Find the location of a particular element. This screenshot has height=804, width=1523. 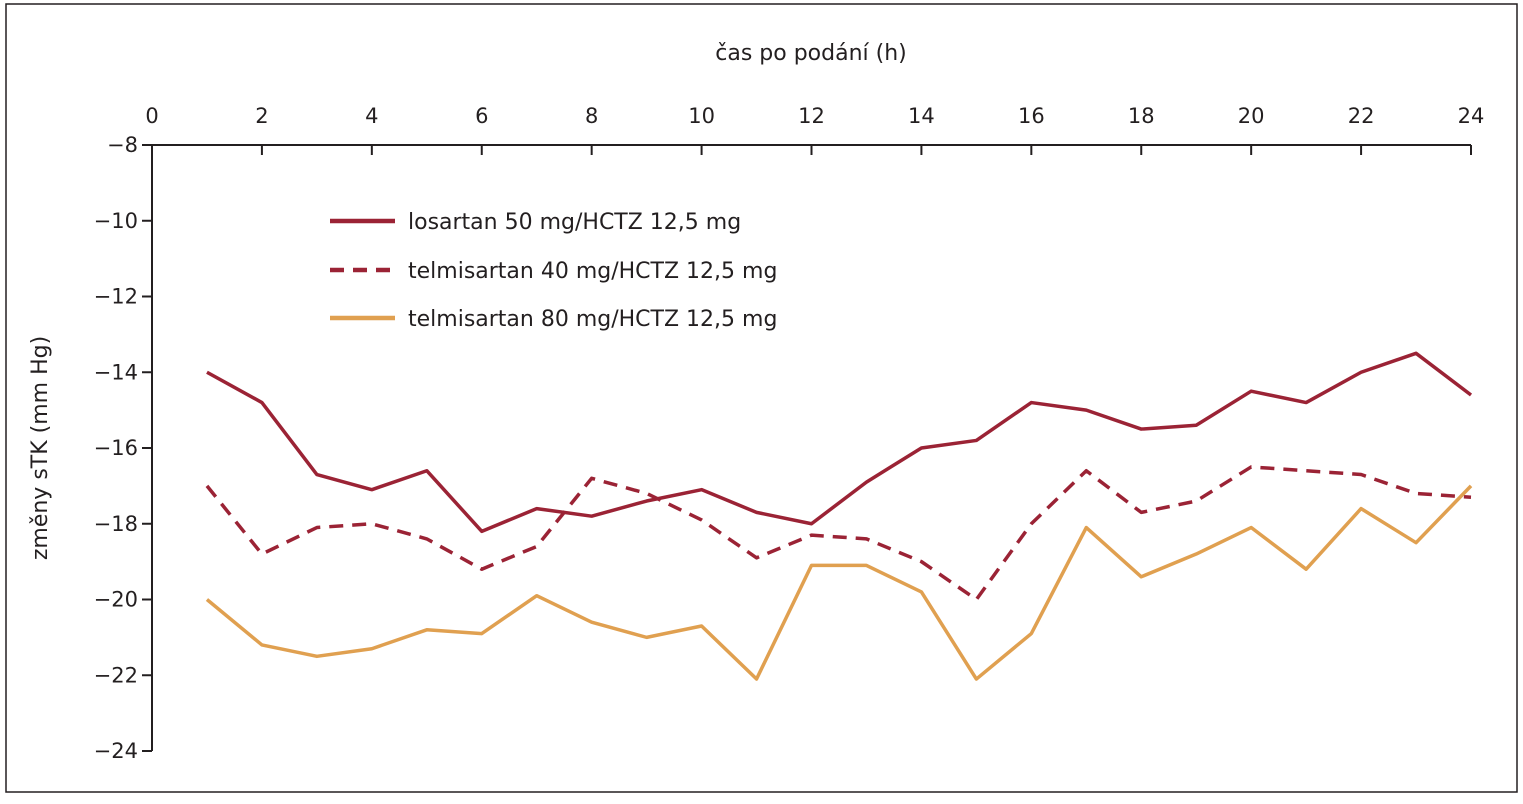

y-tick-label: −14 is located at coordinates (116, 372).